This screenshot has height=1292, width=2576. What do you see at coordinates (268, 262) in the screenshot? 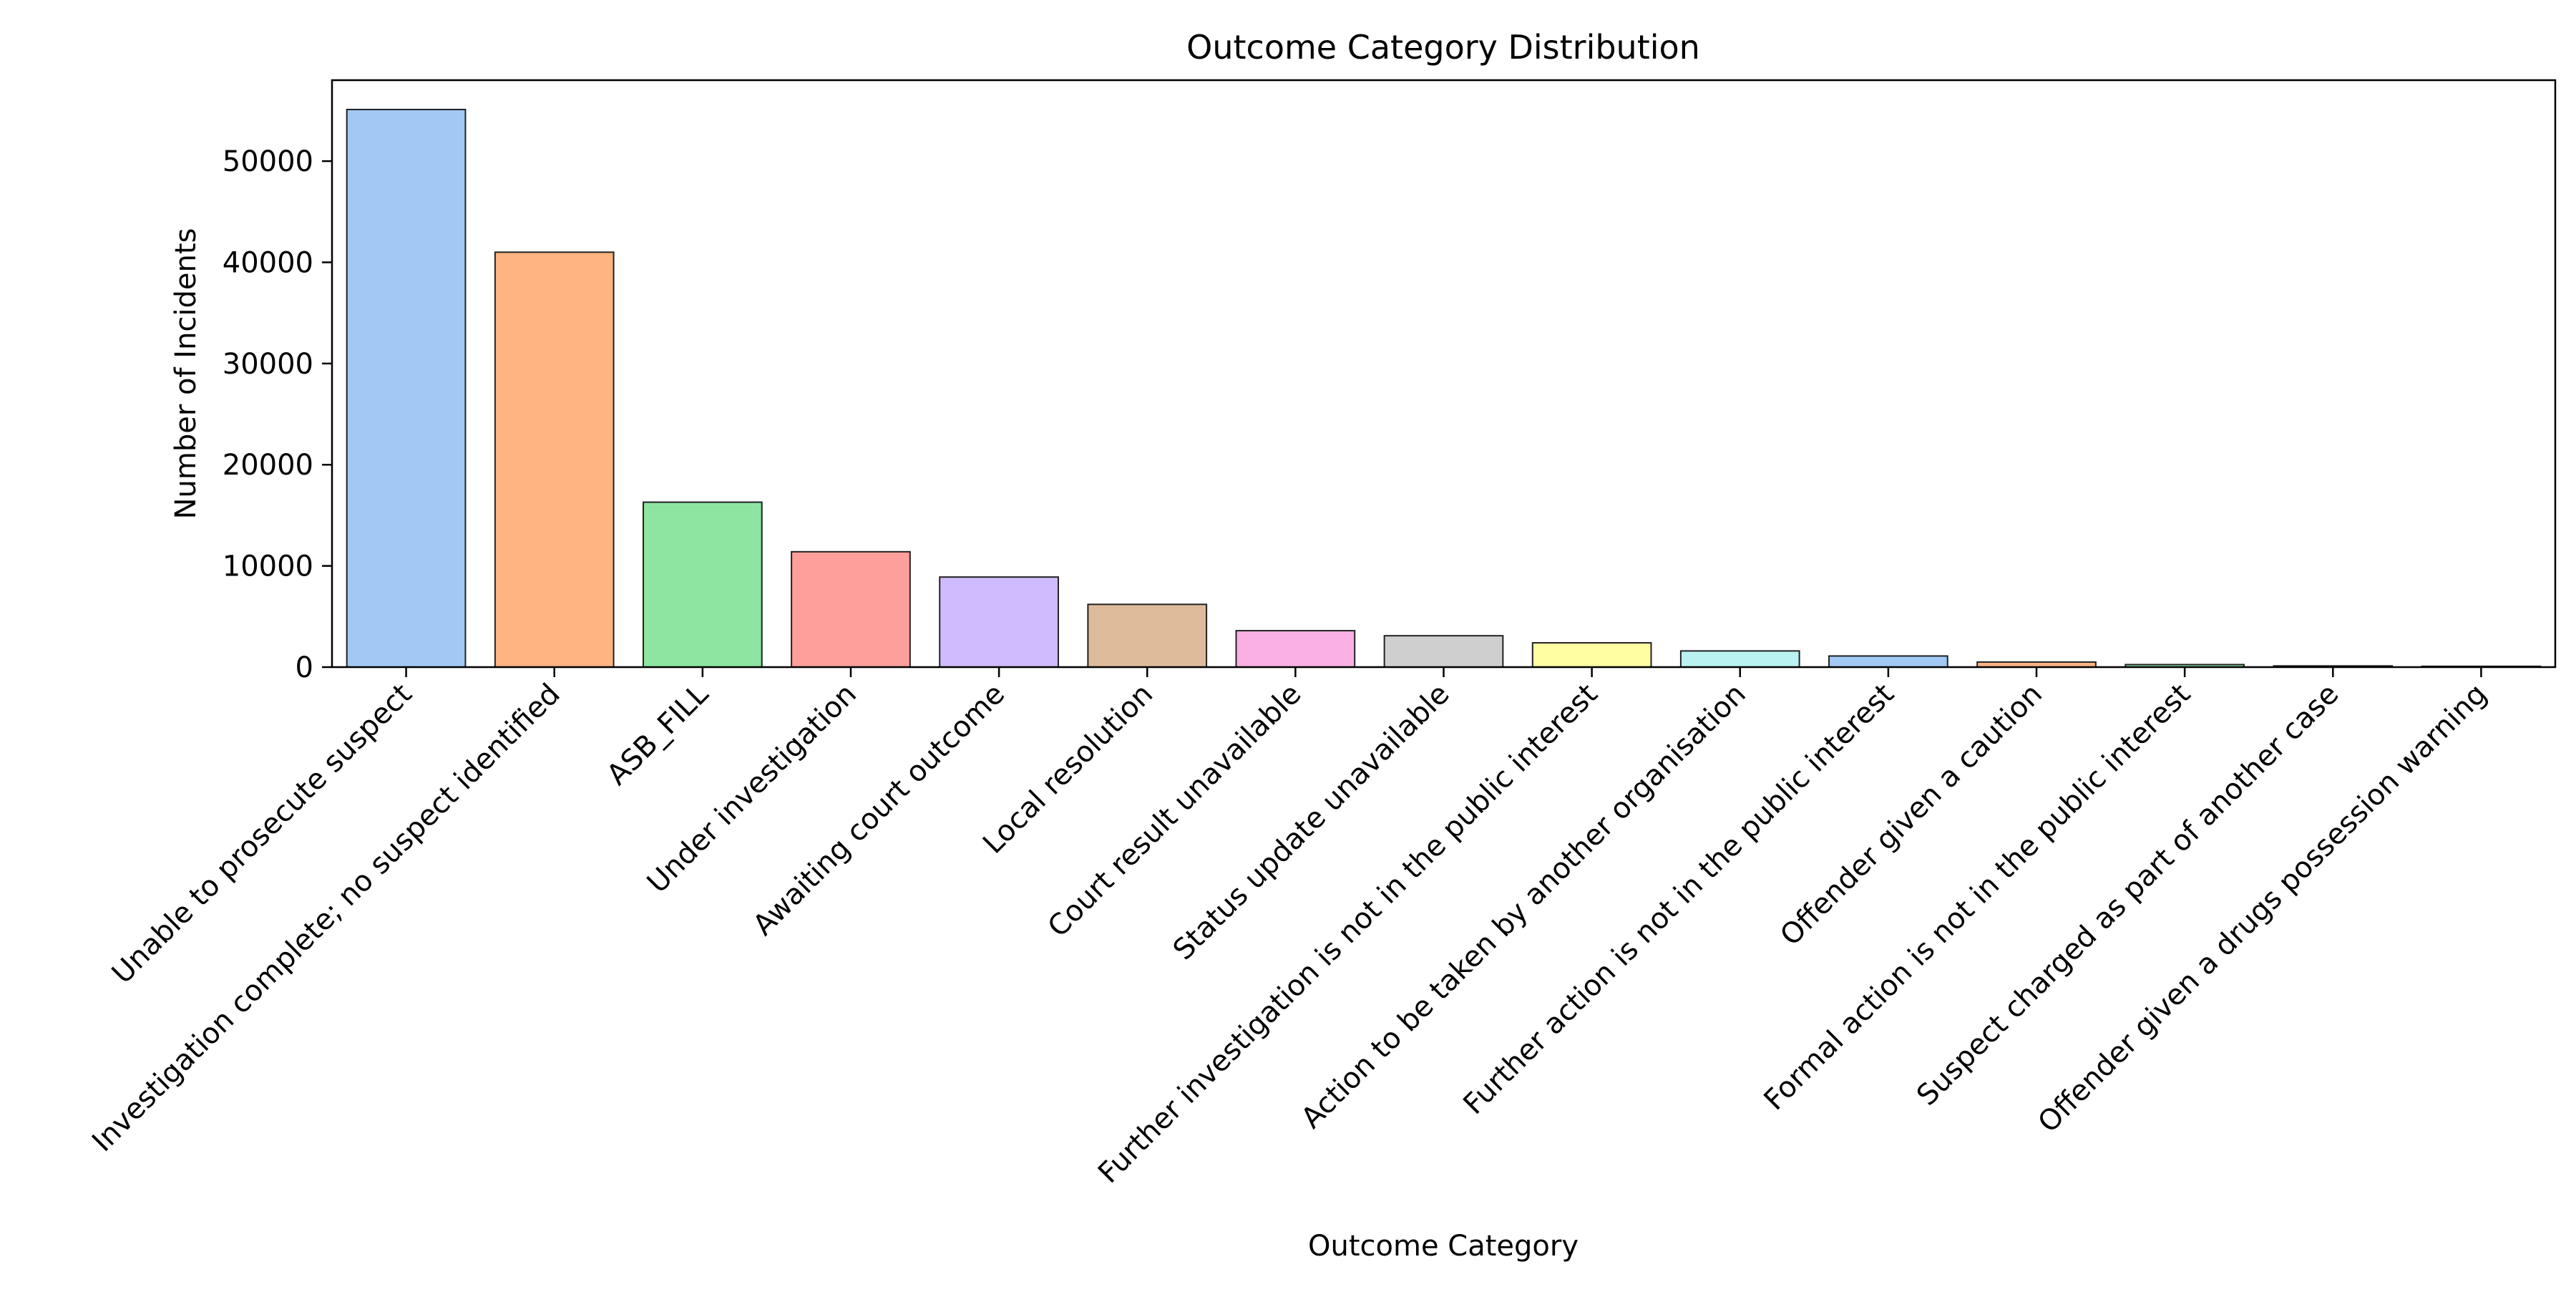
I see `y-tick-label: 40000` at bounding box center [268, 262].